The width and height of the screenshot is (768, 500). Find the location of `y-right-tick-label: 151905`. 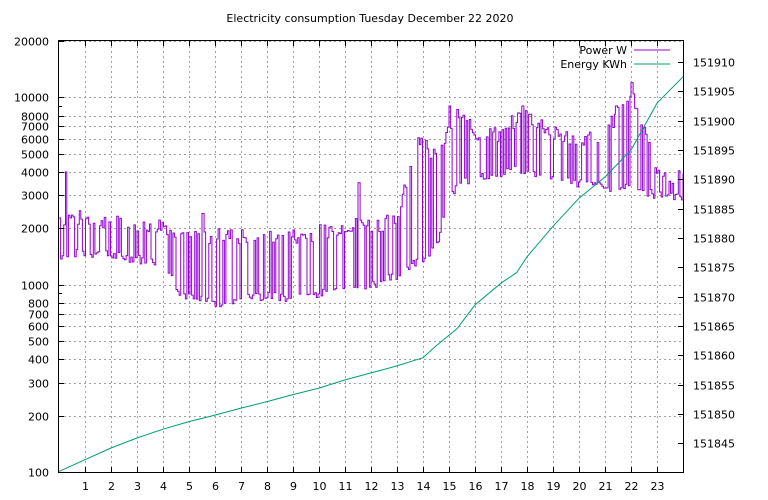

y-right-tick-label: 151905 is located at coordinates (714, 92).